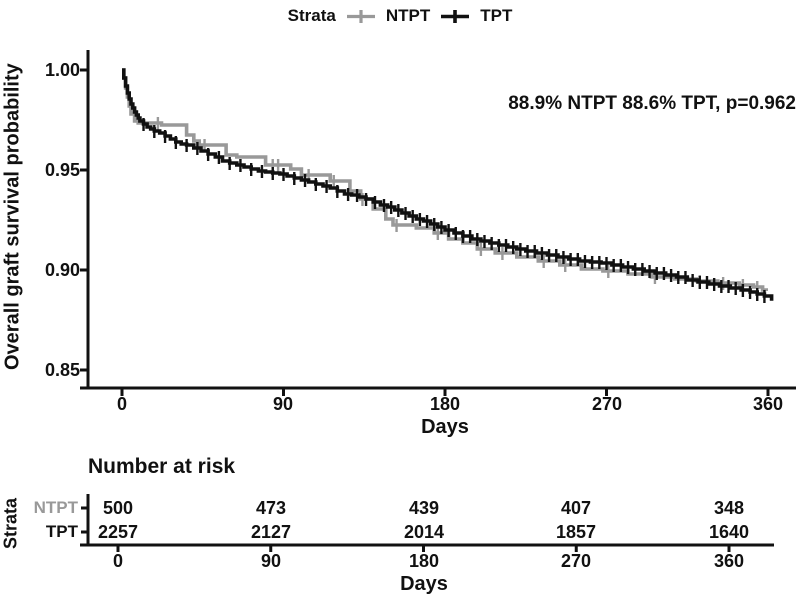  I want to click on y-axis-title: Overall graft survival probability, so click(12, 217).